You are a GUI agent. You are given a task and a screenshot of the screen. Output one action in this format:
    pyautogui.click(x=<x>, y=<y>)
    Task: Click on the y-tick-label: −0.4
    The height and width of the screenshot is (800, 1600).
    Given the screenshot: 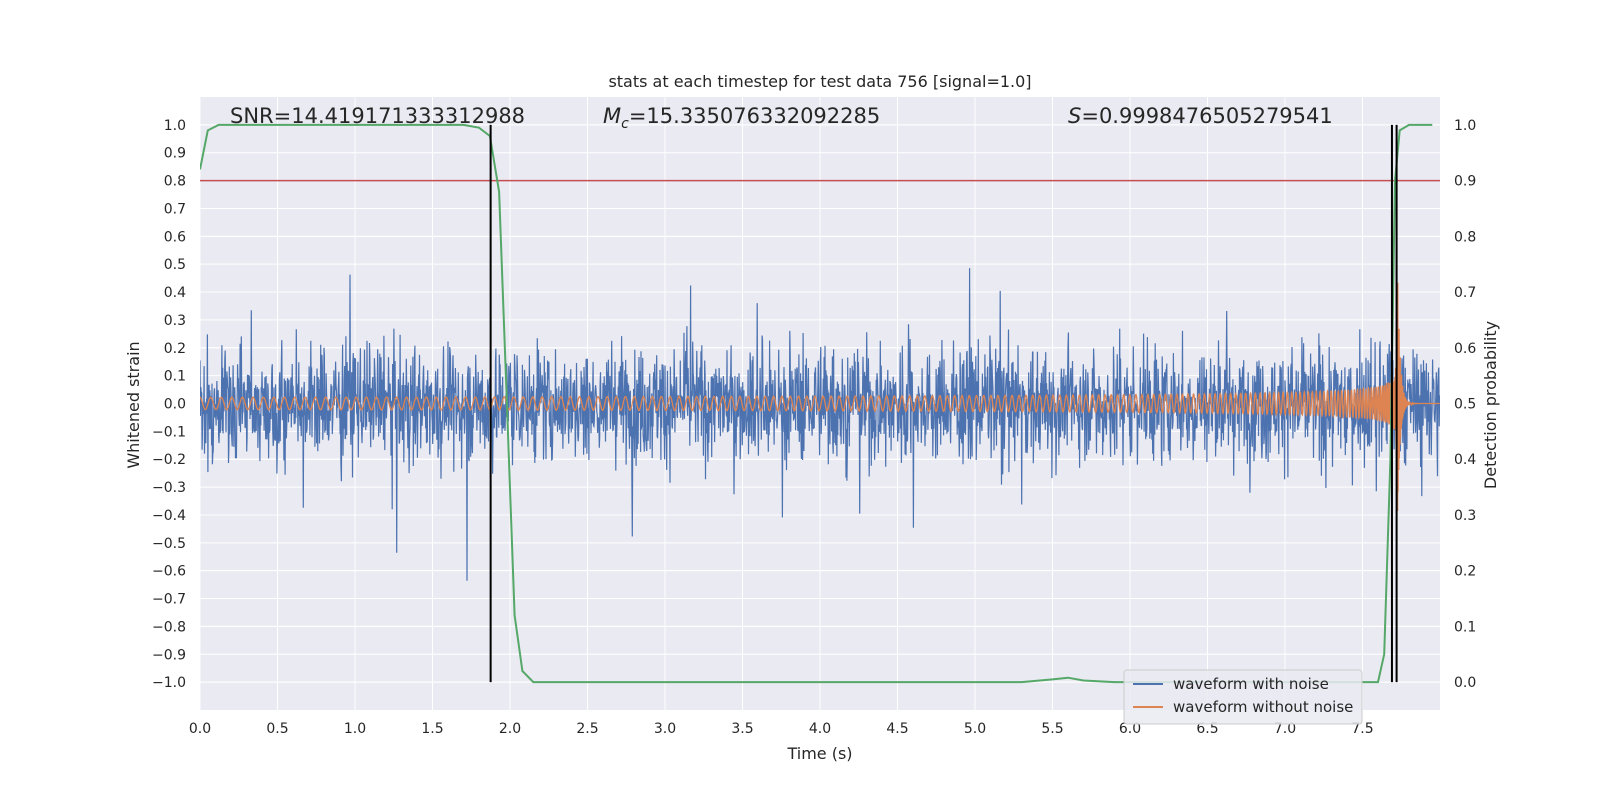 What is the action you would take?
    pyautogui.click(x=169, y=516)
    